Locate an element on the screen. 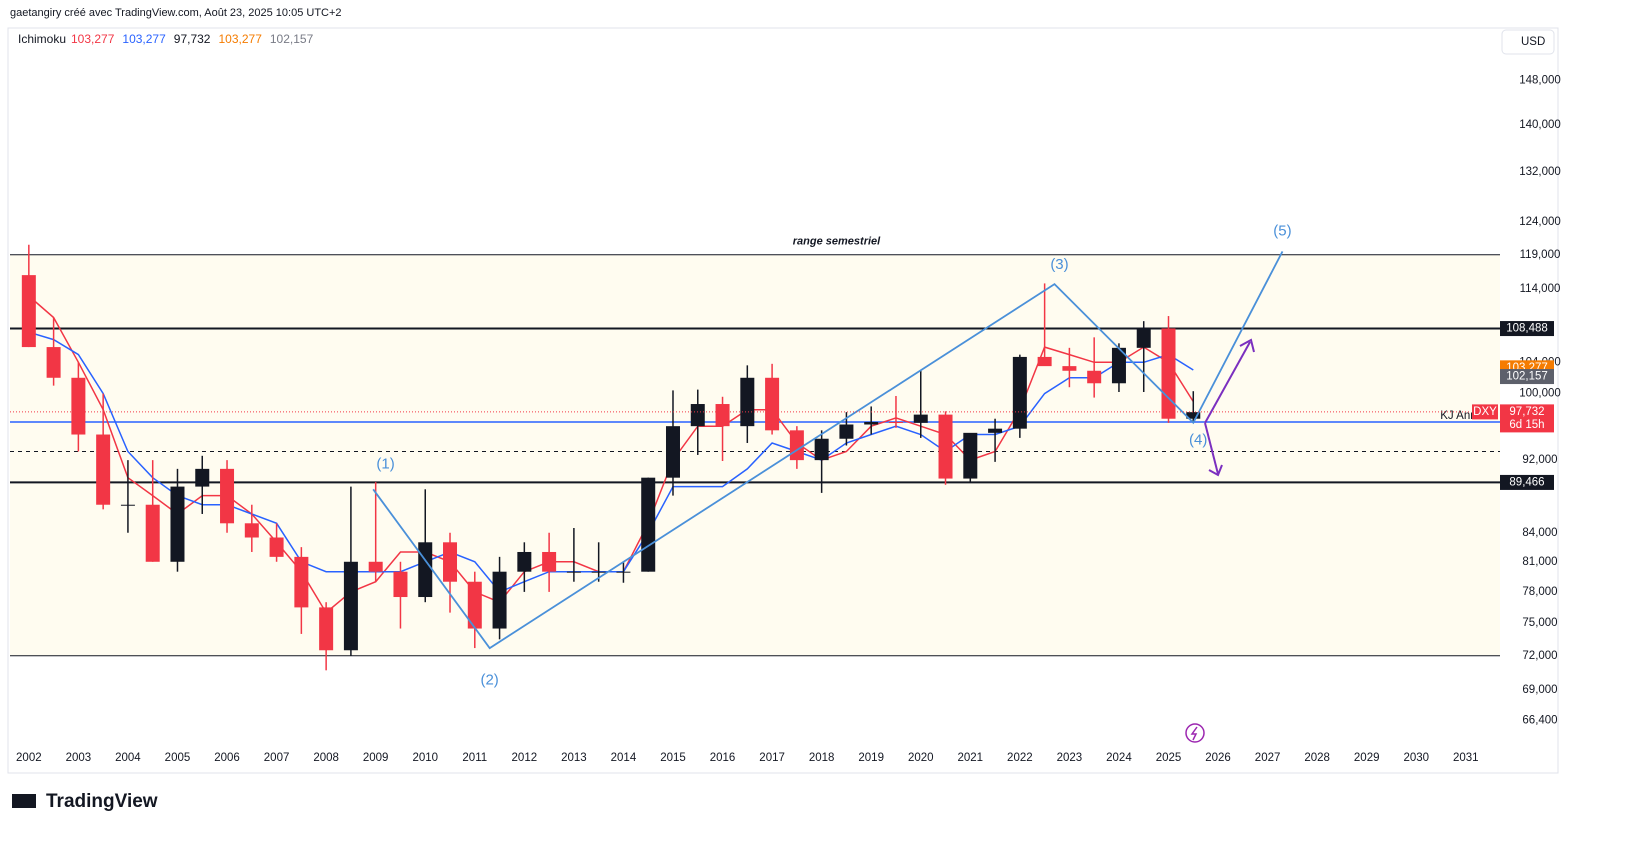  y-tick-label: 81,000 is located at coordinates (1539, 562).